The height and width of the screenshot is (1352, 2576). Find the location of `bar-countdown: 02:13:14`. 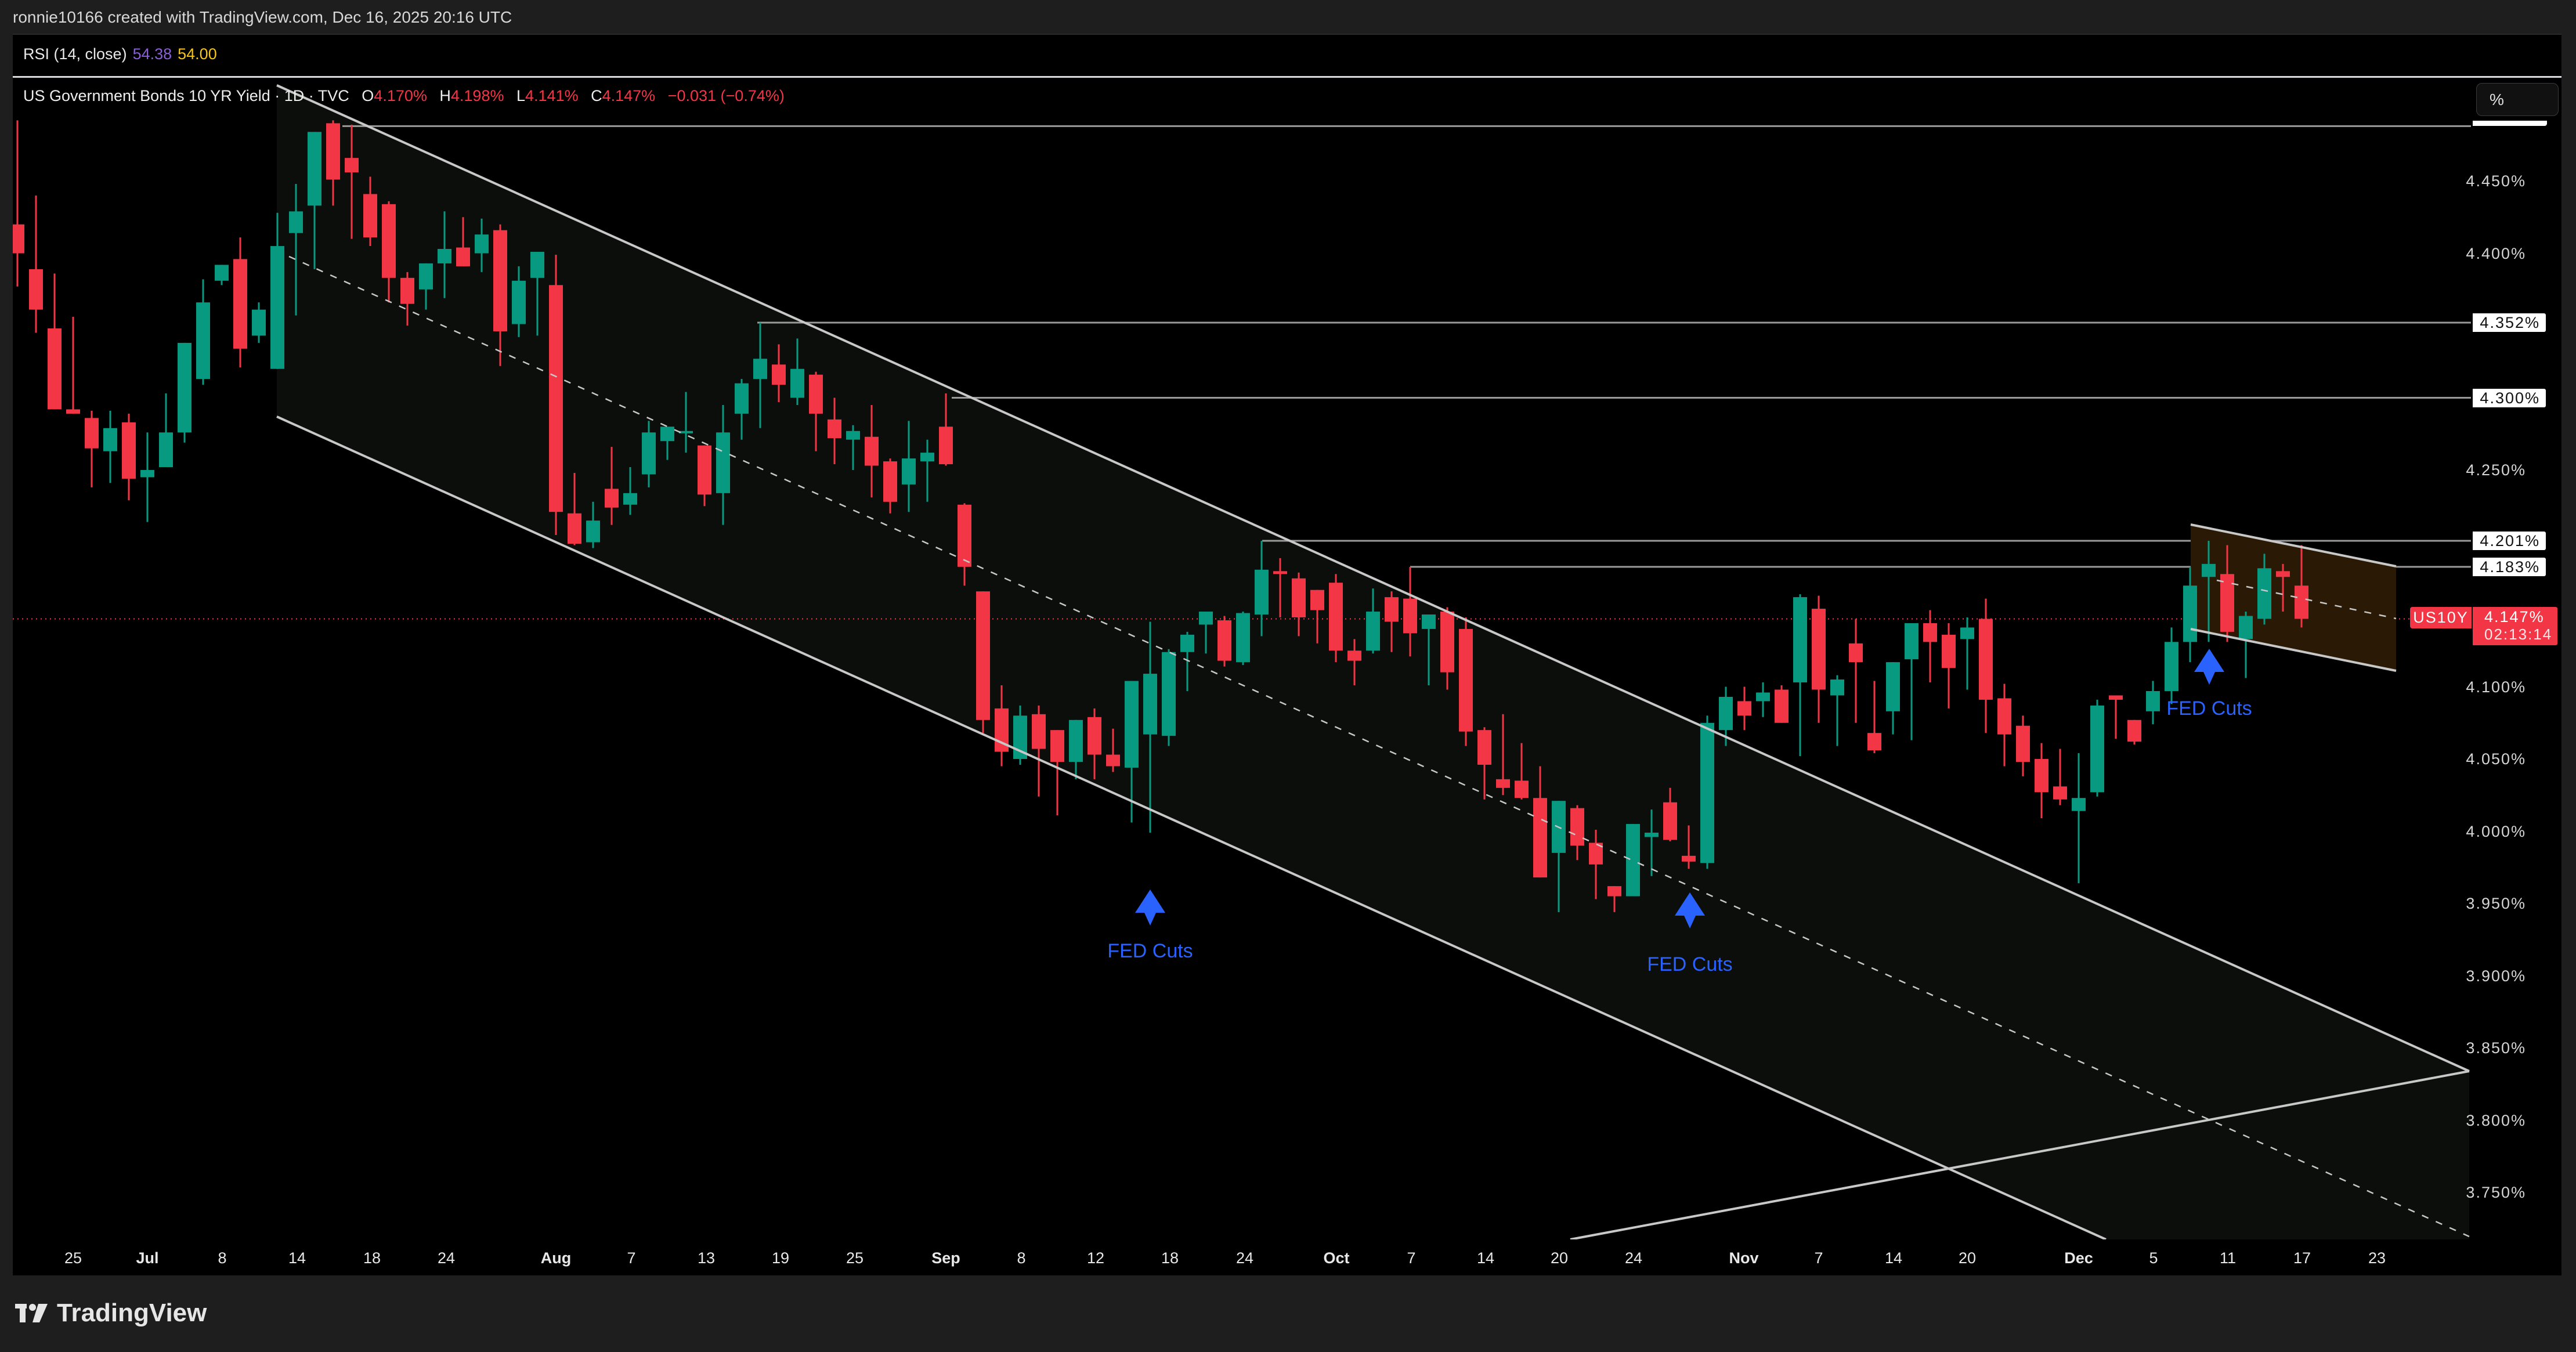

bar-countdown: 02:13:14 is located at coordinates (2518, 634).